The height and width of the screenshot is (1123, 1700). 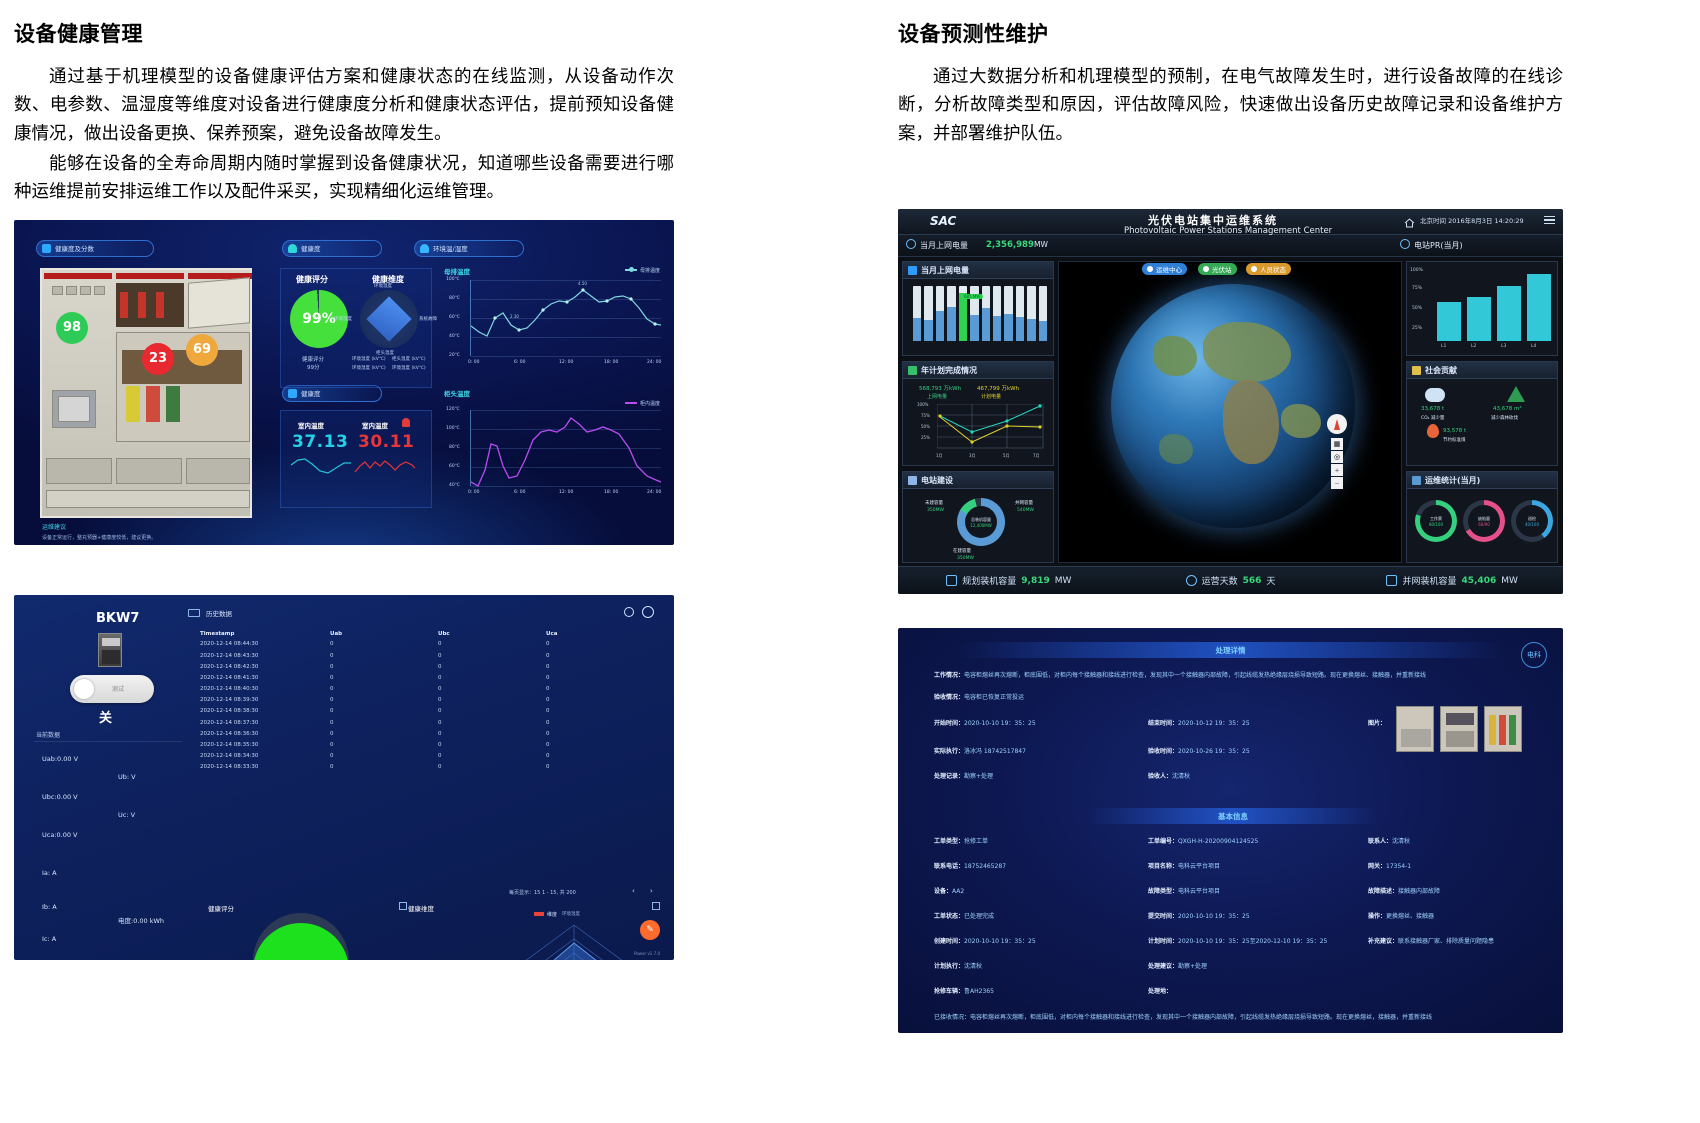 What do you see at coordinates (964, 777) in the screenshot?
I see `process-record-field: 处理记录：勘察+处理` at bounding box center [964, 777].